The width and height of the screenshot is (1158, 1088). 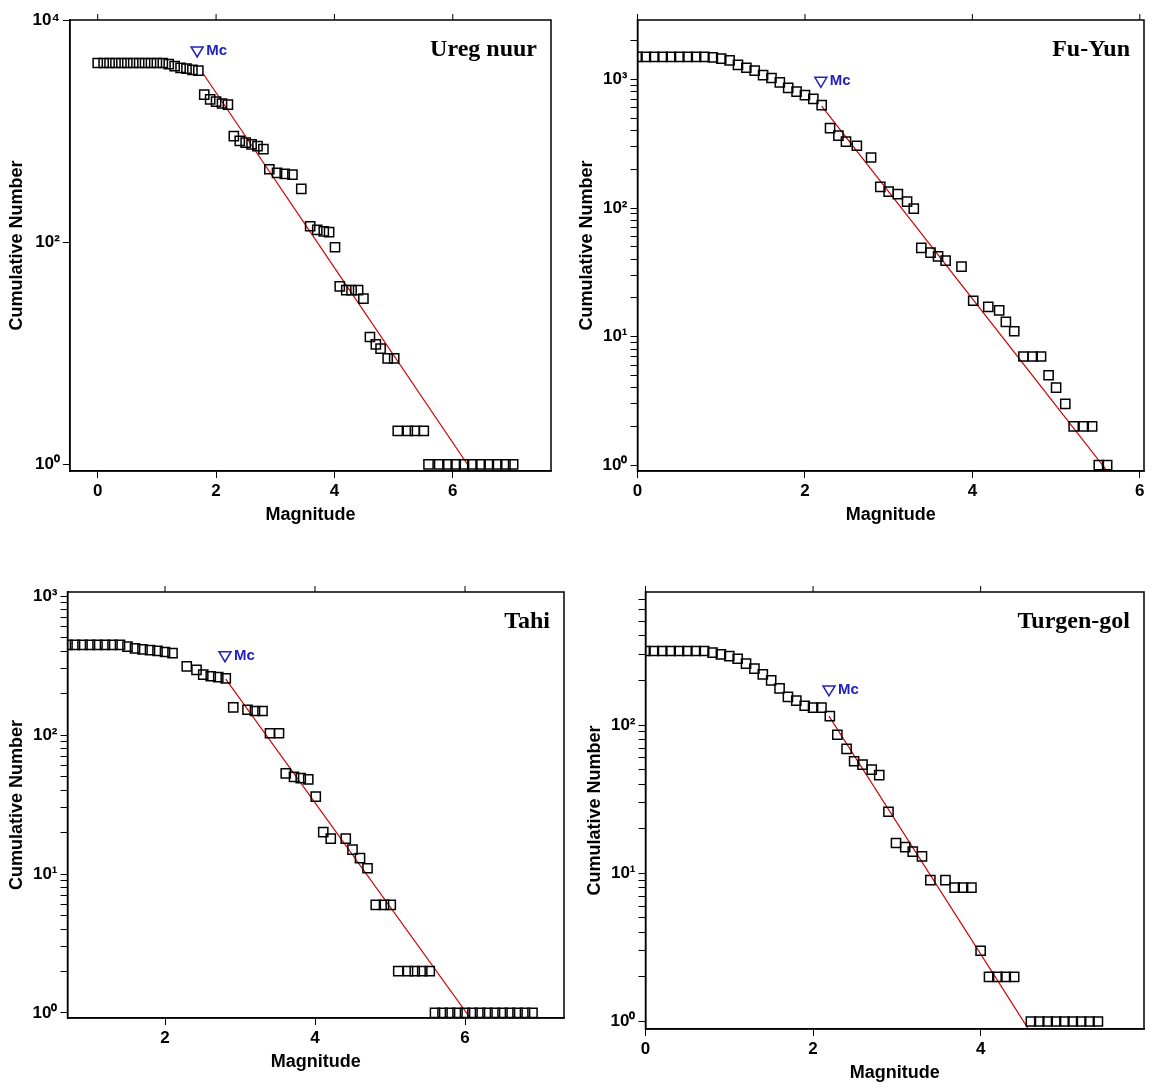 I want to click on x-tick-label: 2, so click(x=165, y=1037).